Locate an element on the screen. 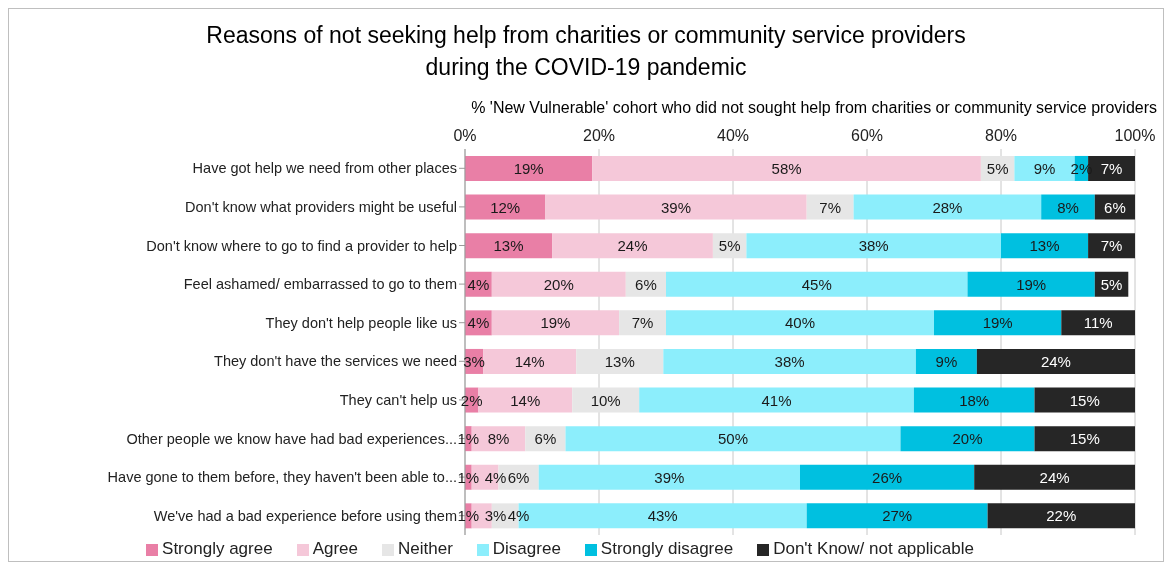  legend-label: Agree is located at coordinates (335, 548).